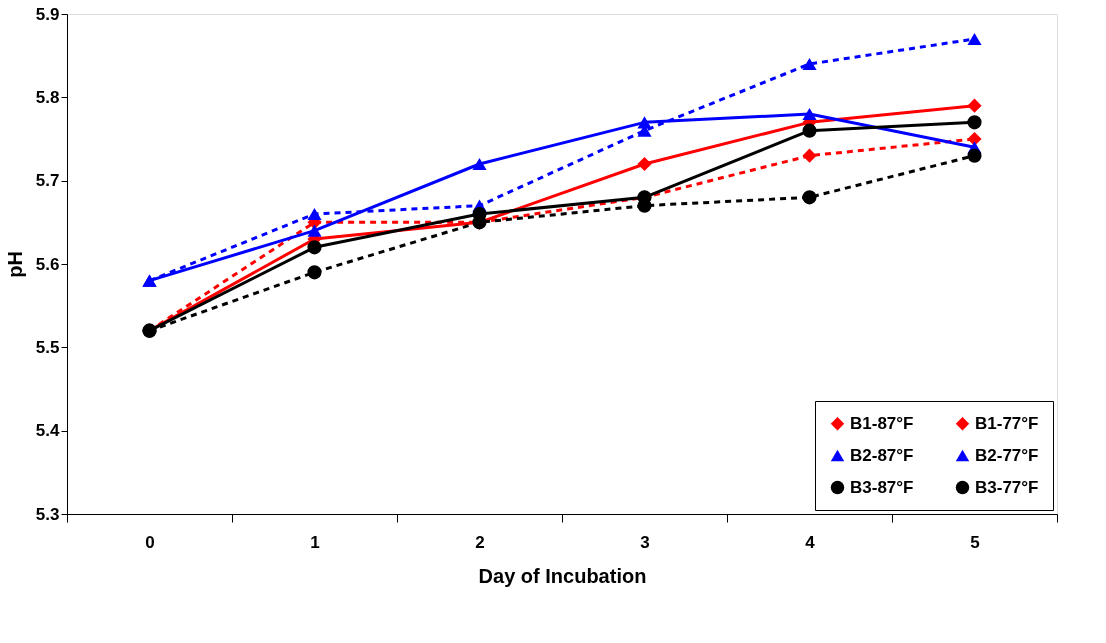 Image resolution: width=1106 pixels, height=643 pixels. Describe the element at coordinates (975, 542) in the screenshot. I see `x-tick-label: 5` at that location.